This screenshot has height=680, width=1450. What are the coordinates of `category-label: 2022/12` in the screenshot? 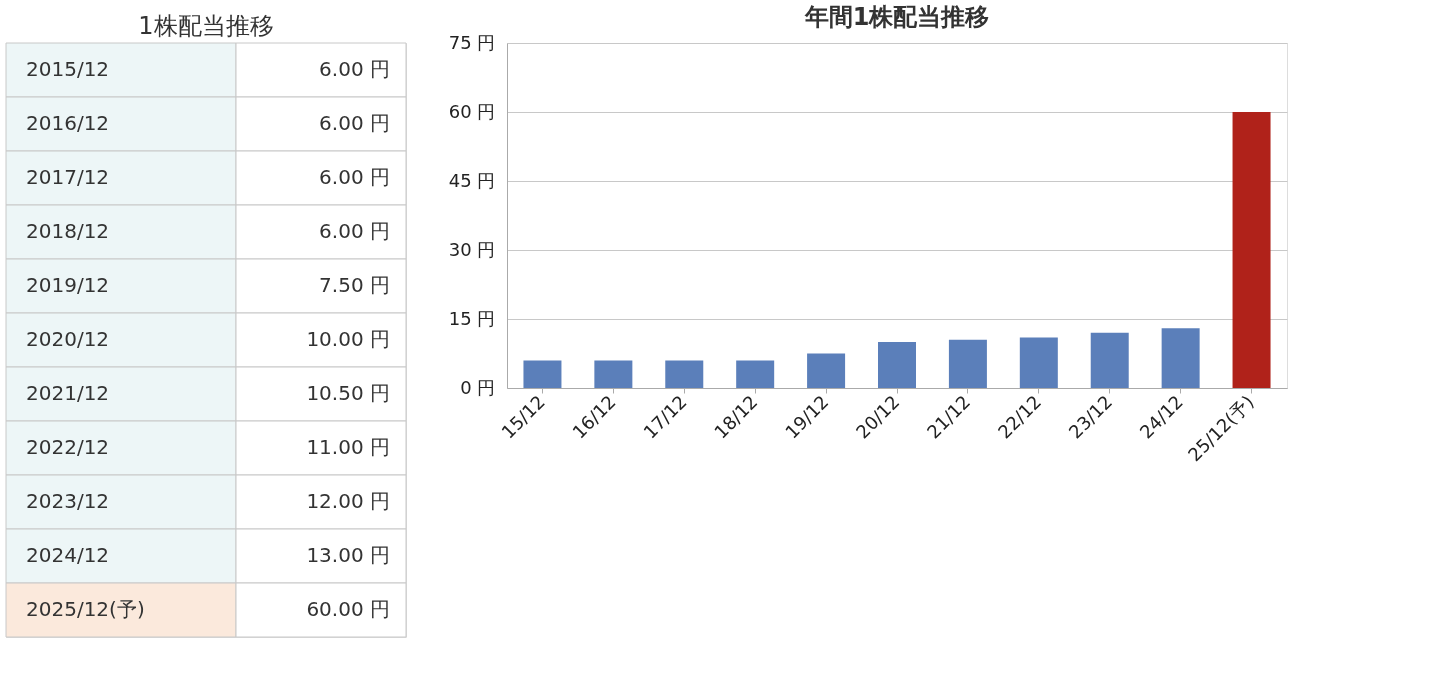 It's located at (68, 447).